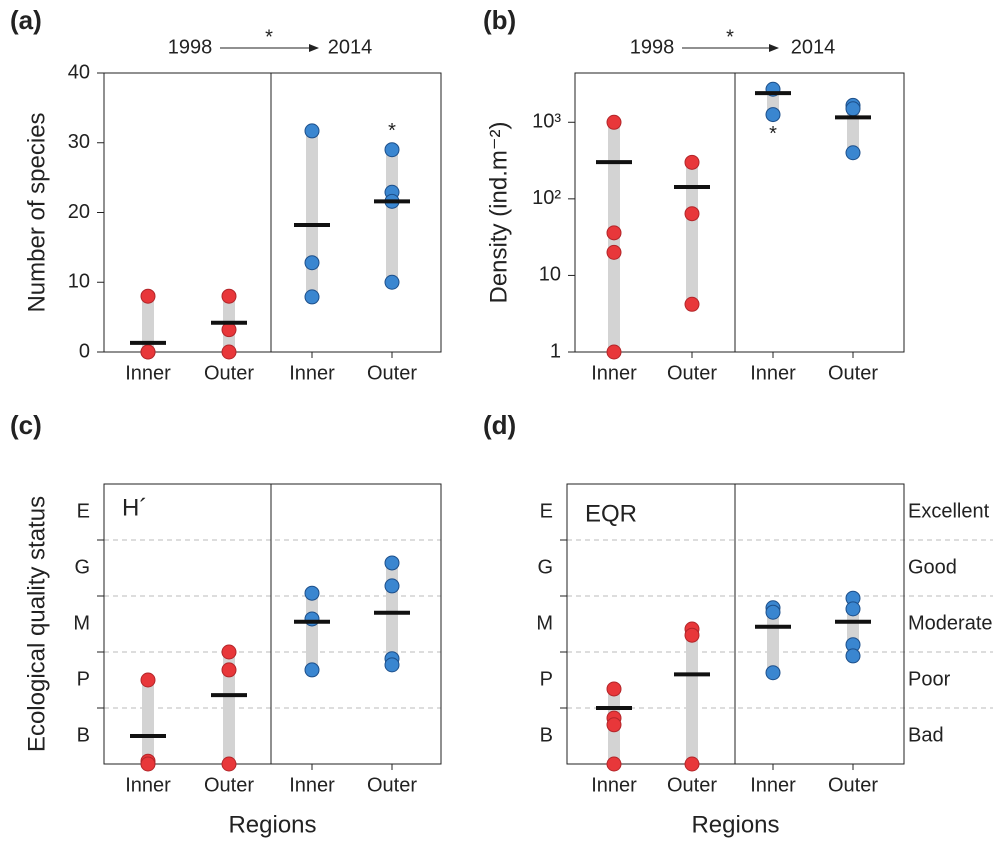 This screenshot has width=997, height=843. I want to click on y2-tick-label: Good, so click(932, 567).